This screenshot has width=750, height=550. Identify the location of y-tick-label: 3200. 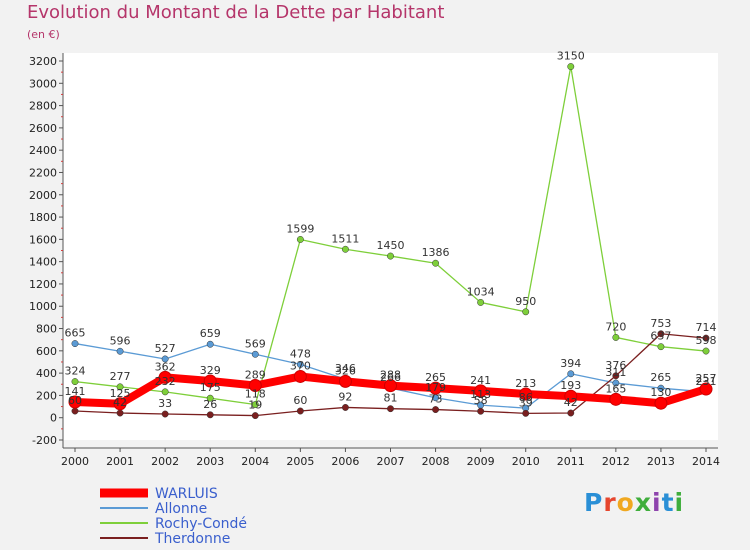
(43, 61).